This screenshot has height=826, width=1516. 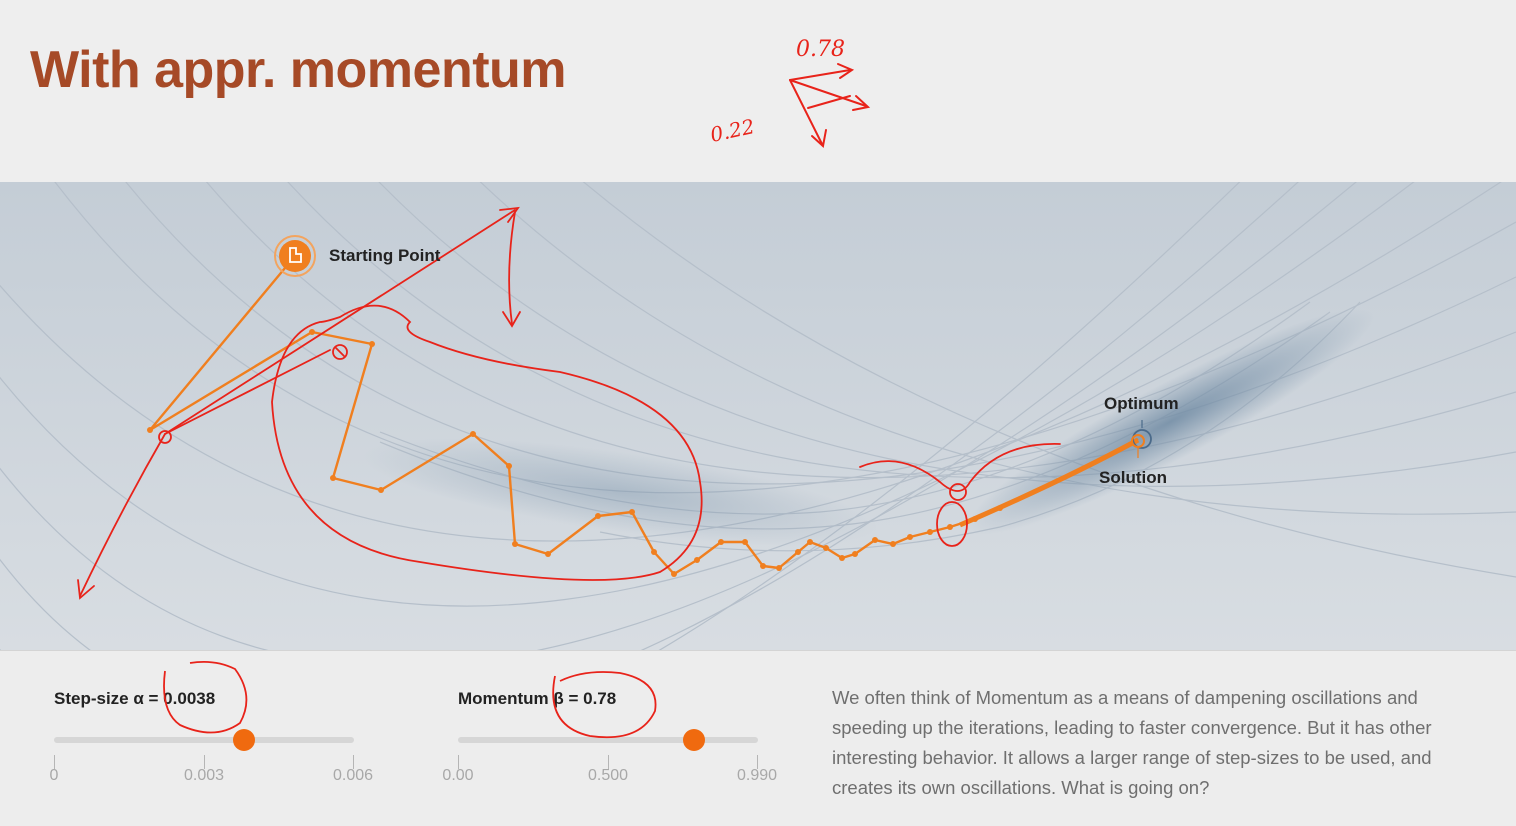 I want to click on optimum-label: Optimum, so click(x=1141, y=403).